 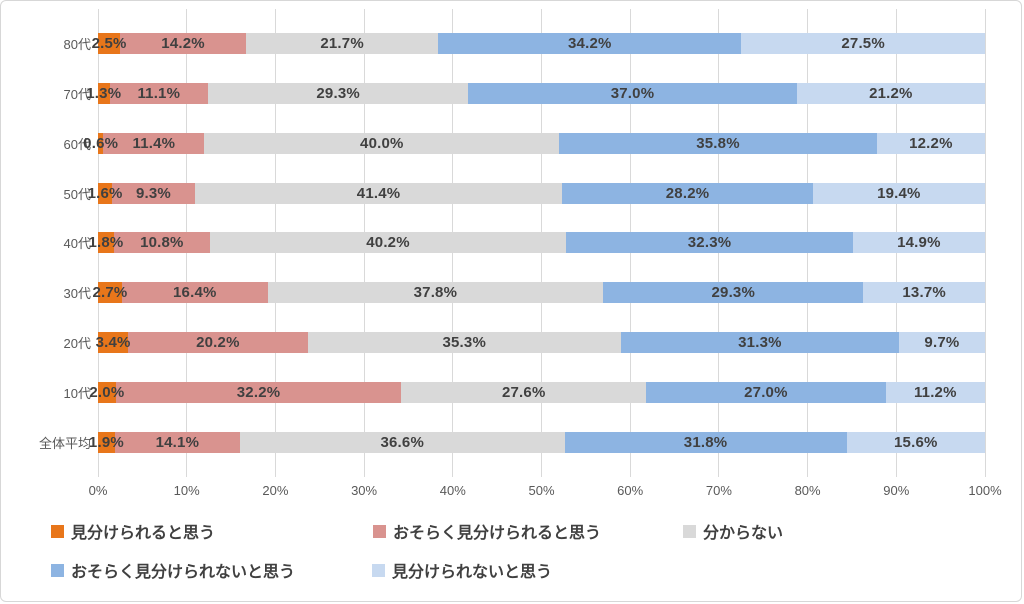 I want to click on data-label: 35.3%, so click(x=464, y=343).